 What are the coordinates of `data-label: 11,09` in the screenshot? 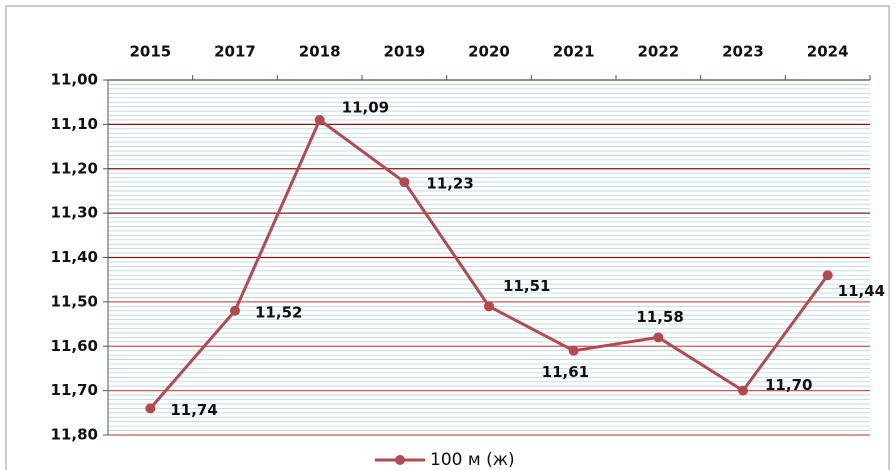 It's located at (365, 107).